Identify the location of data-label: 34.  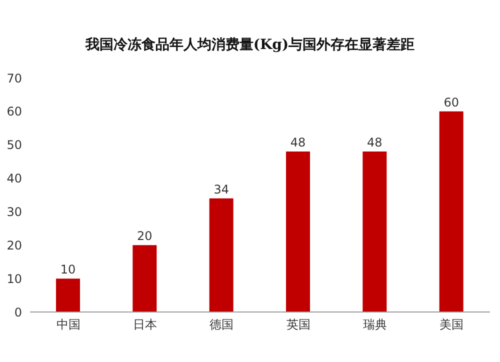
(221, 189).